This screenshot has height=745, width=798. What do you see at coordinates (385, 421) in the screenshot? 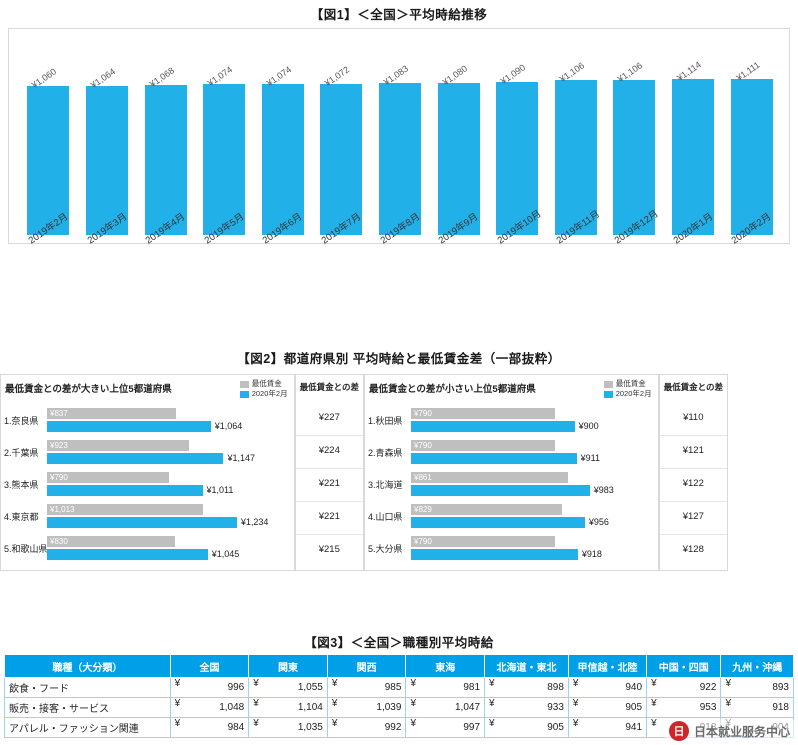
I see `figure-2-prefecture-label: 1.秋田県` at bounding box center [385, 421].